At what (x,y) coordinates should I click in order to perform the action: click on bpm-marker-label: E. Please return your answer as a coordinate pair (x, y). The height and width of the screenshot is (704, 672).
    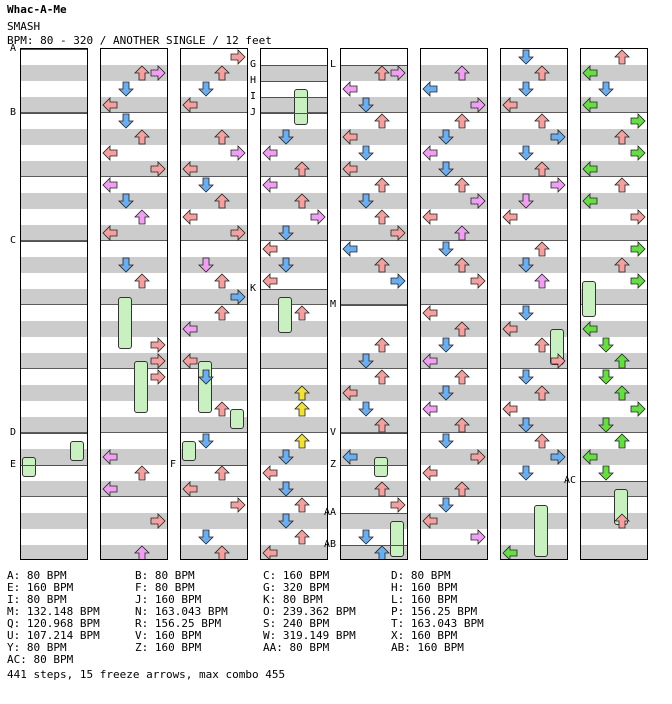
    Looking at the image, I should click on (13, 464).